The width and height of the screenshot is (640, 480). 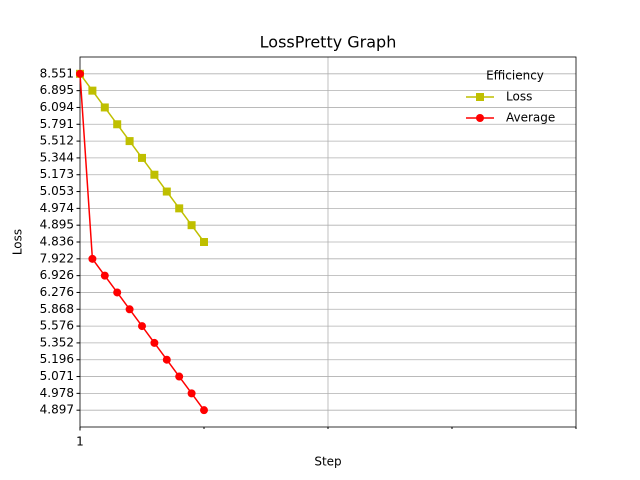 I want to click on y-tick-label: 6.895, so click(x=57, y=90).